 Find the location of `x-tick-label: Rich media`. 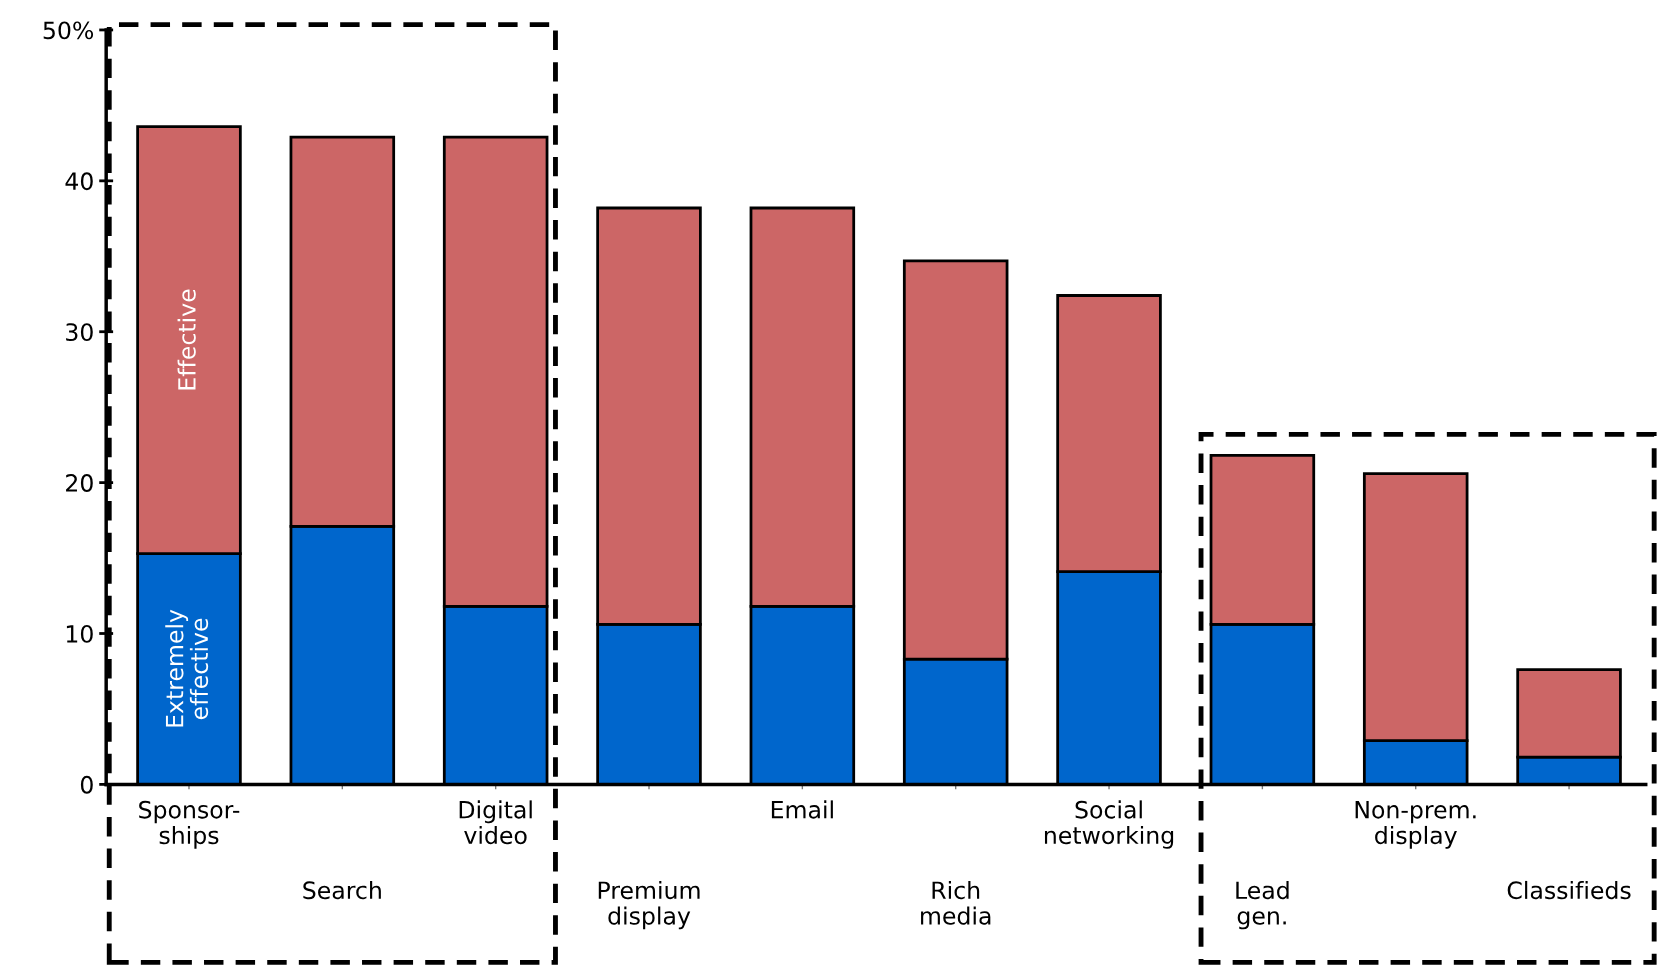

x-tick-label: Rich media is located at coordinates (956, 902).